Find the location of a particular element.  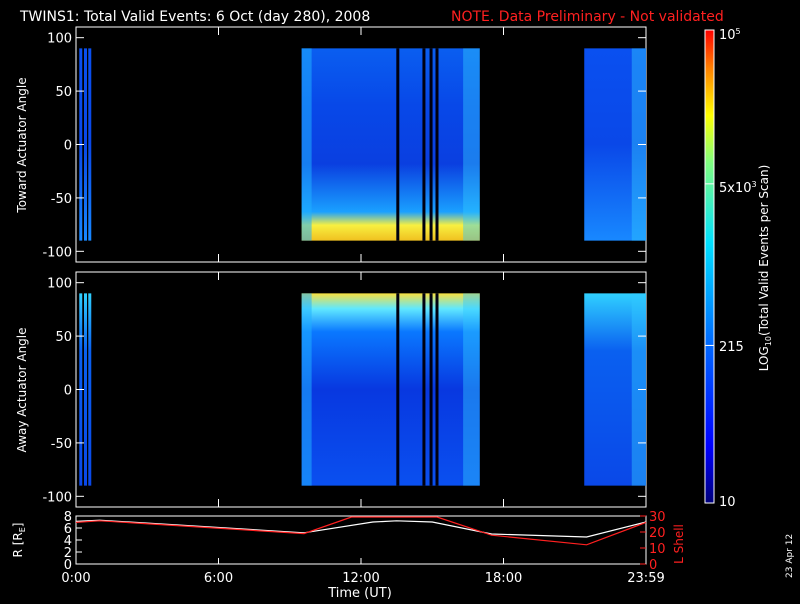

svg-text:LOG10(Total Valid Events per S: LOG10(Total Valid Events per Scan) is located at coordinates (765, 268).